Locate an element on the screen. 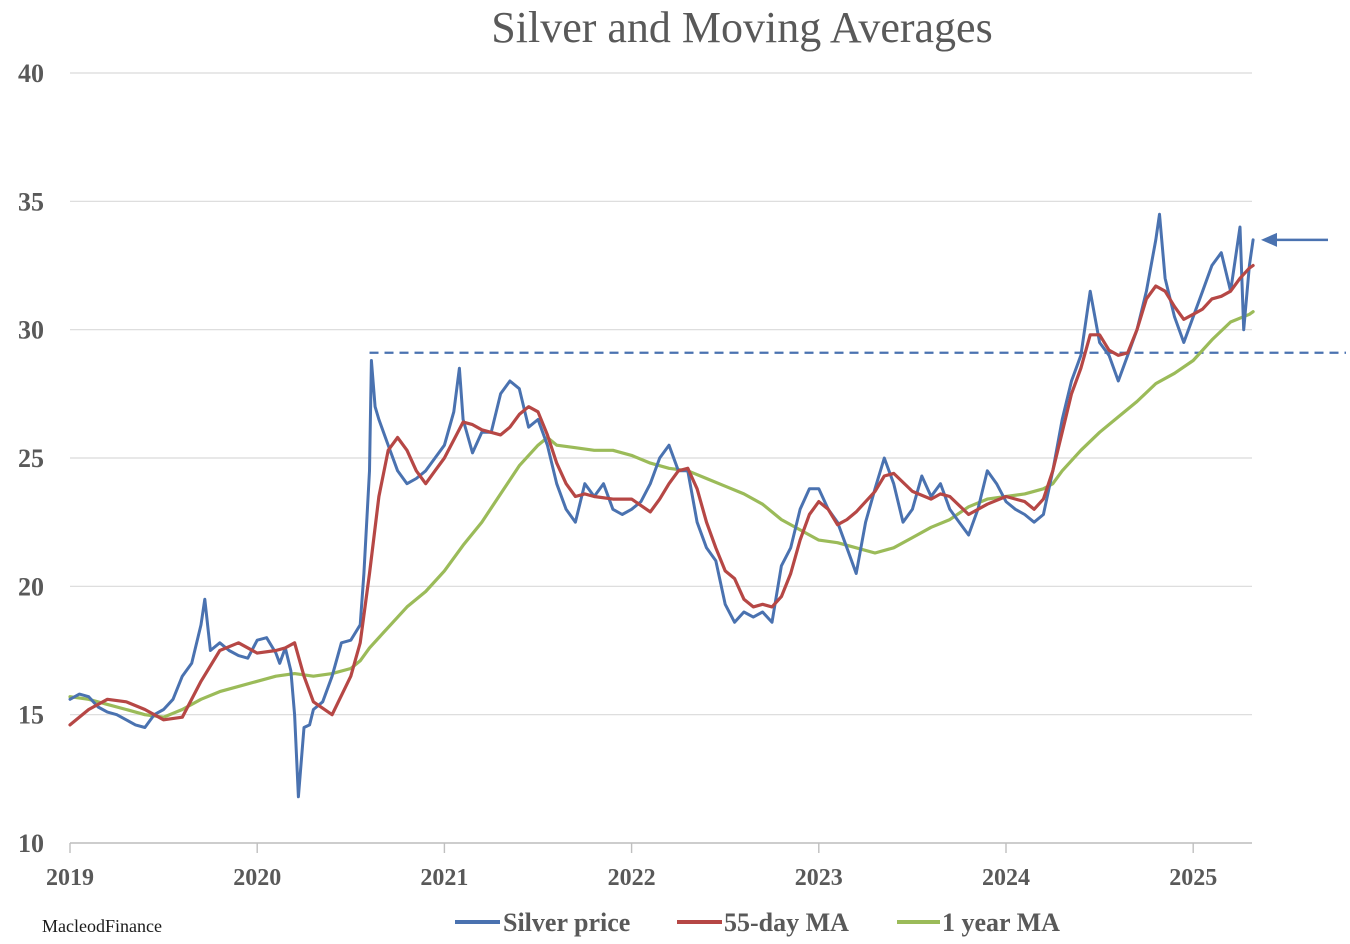  legend-label: 55-day MA is located at coordinates (786, 922).